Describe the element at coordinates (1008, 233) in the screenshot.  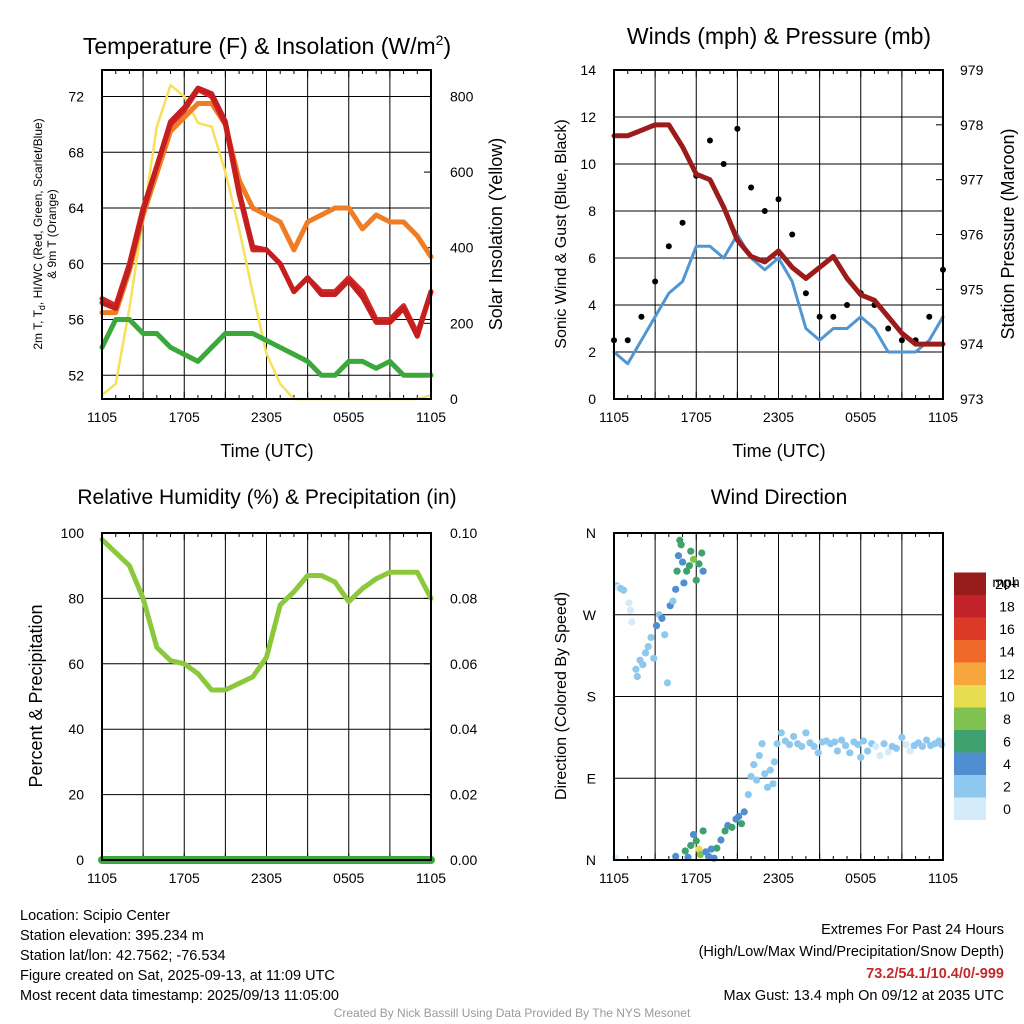
I see `winds-ylabel-right: Station Pressure (Maroon)` at that location.